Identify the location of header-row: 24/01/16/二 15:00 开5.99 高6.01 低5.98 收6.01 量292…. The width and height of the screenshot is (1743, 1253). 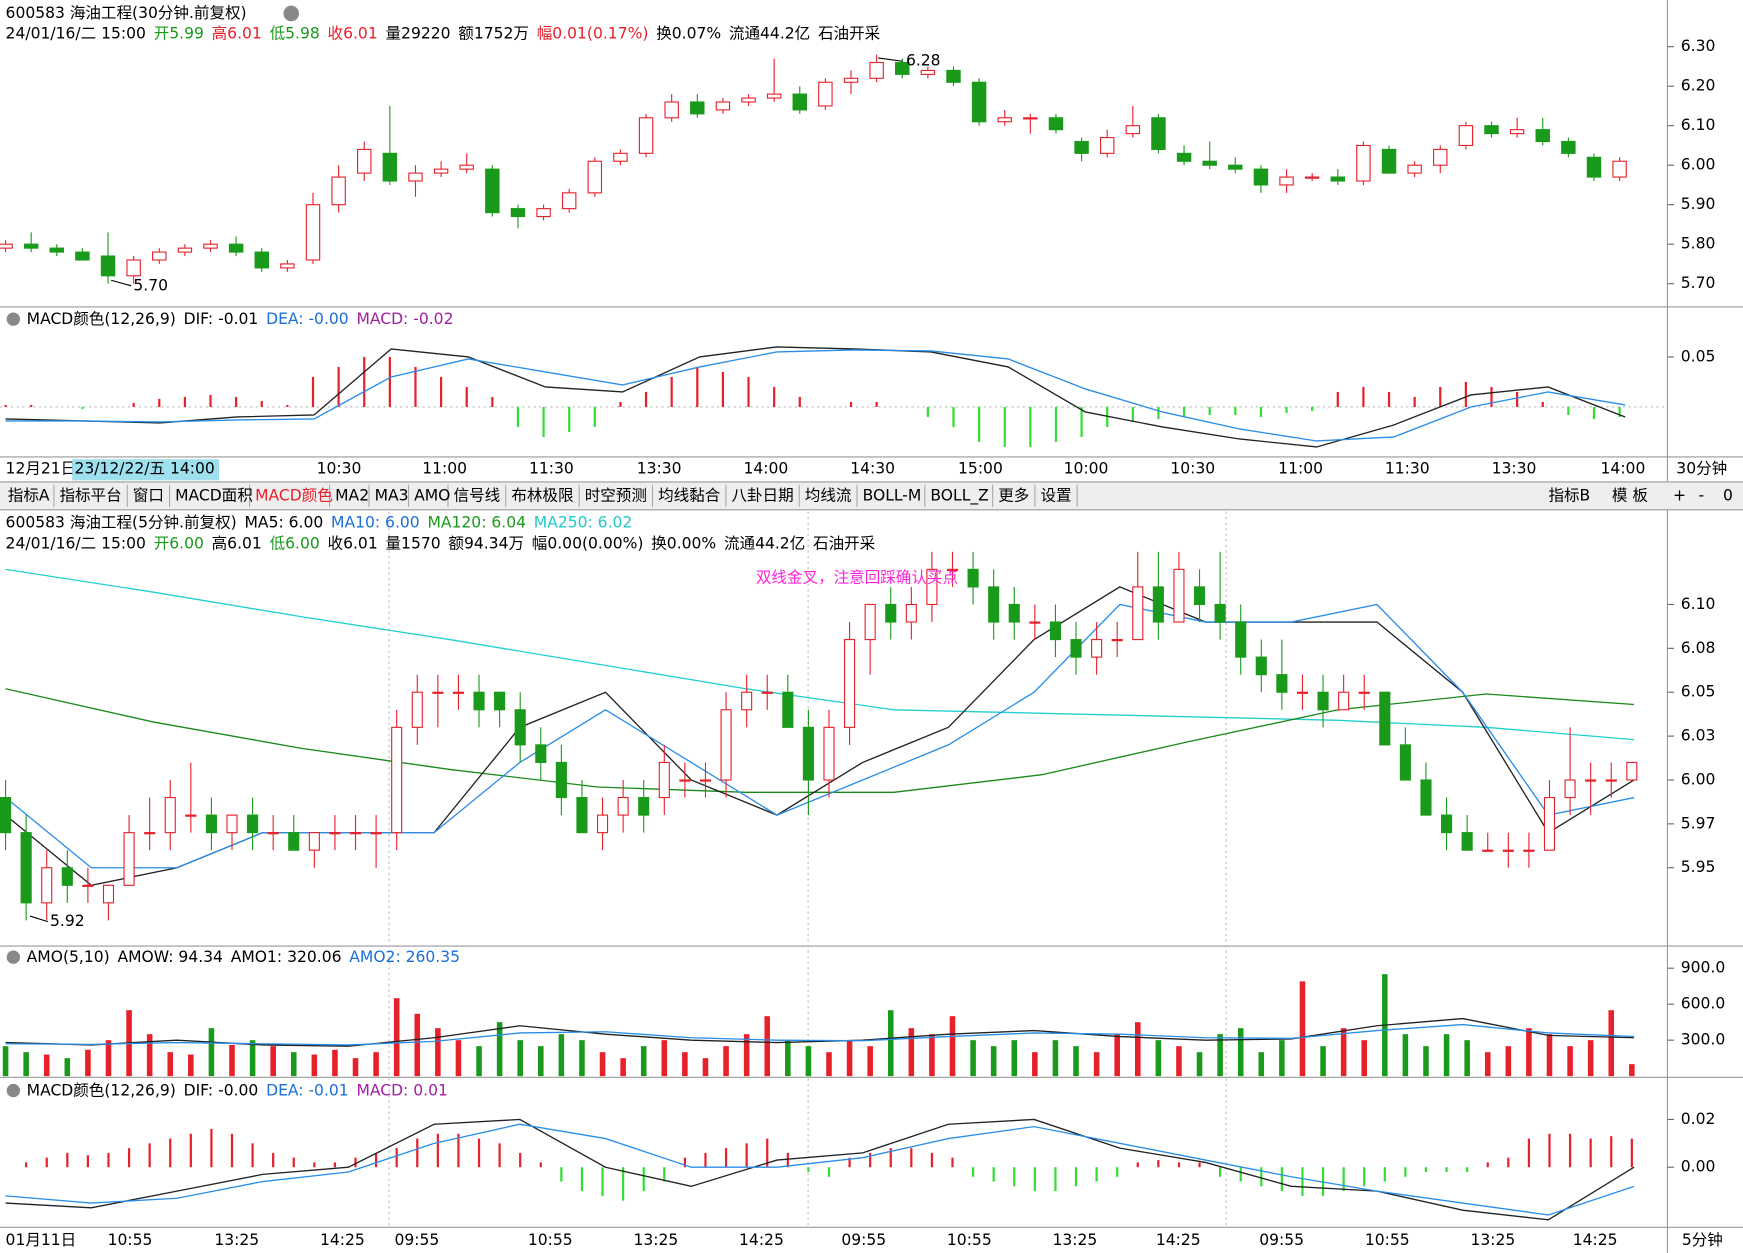
(443, 33).